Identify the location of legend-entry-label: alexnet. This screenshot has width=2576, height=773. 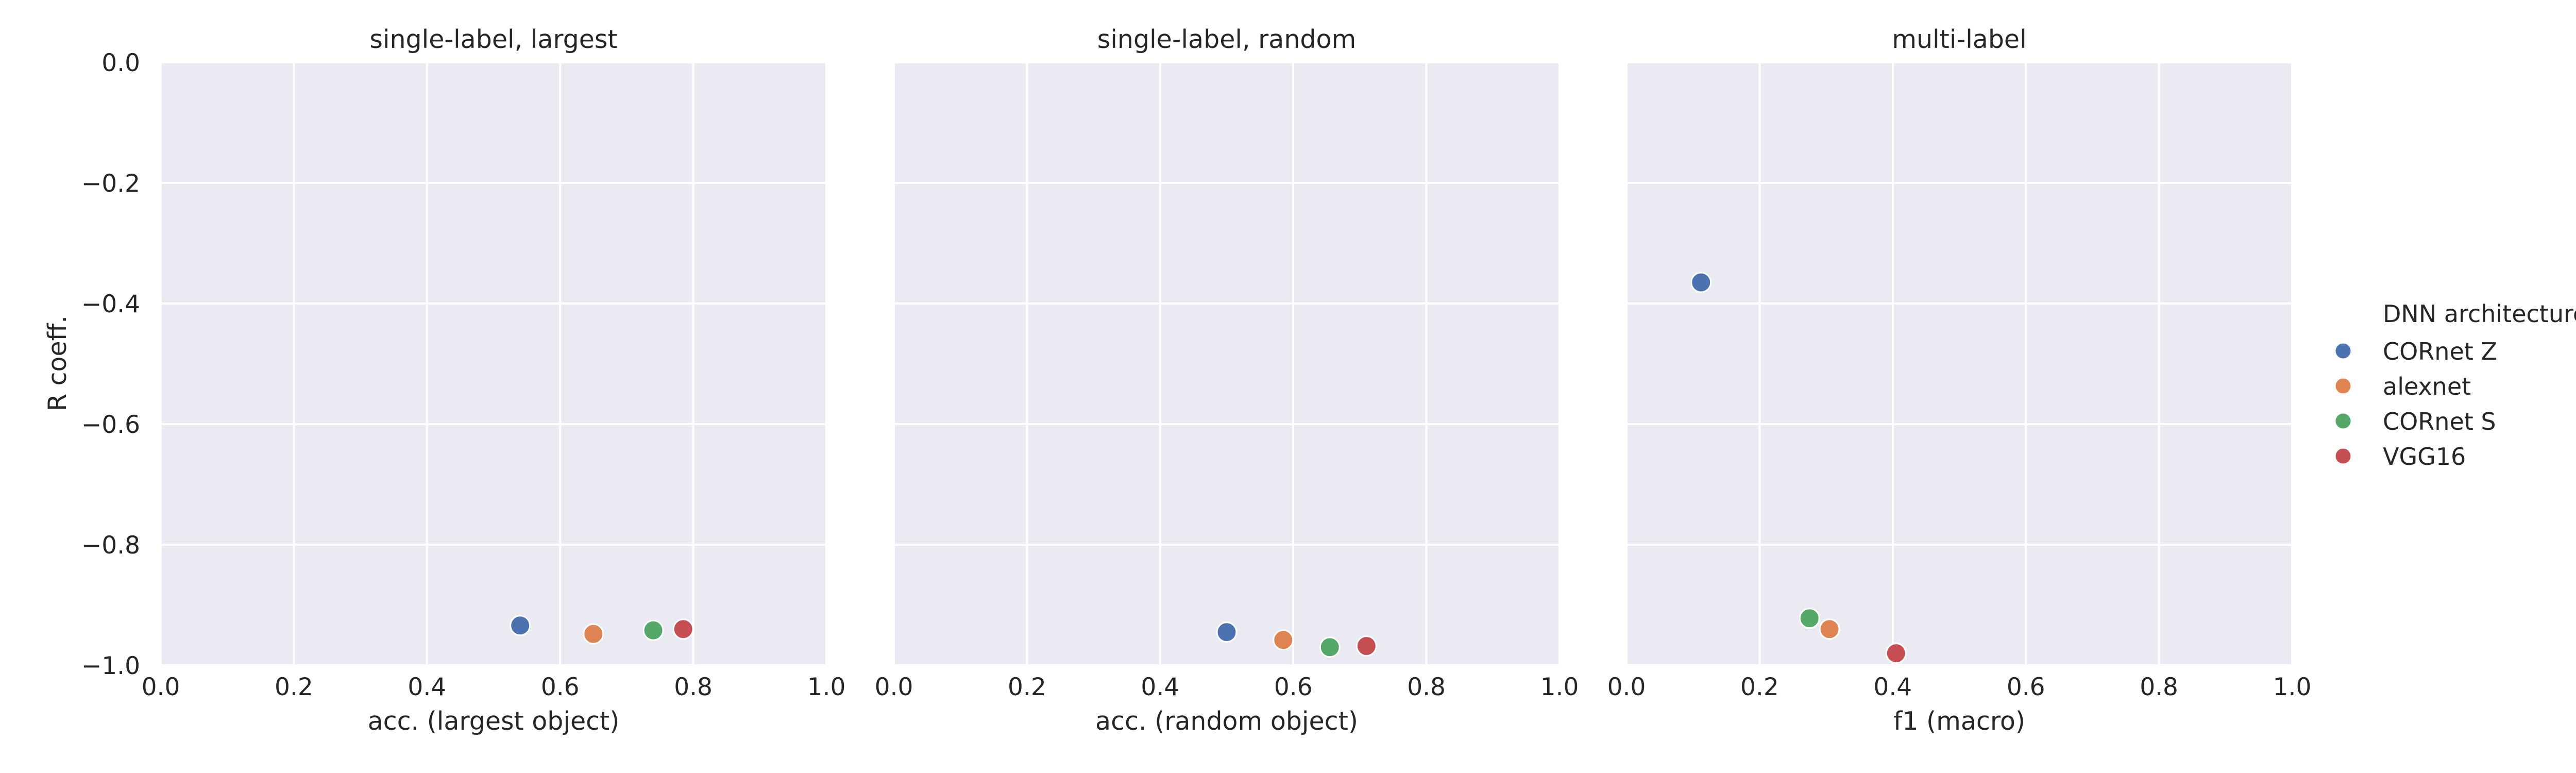
(2427, 386).